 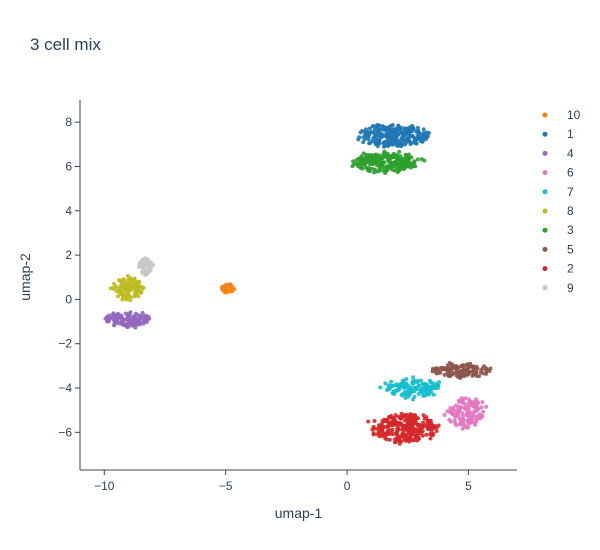 What do you see at coordinates (558, 153) in the screenshot?
I see `legend-item-4: 4` at bounding box center [558, 153].